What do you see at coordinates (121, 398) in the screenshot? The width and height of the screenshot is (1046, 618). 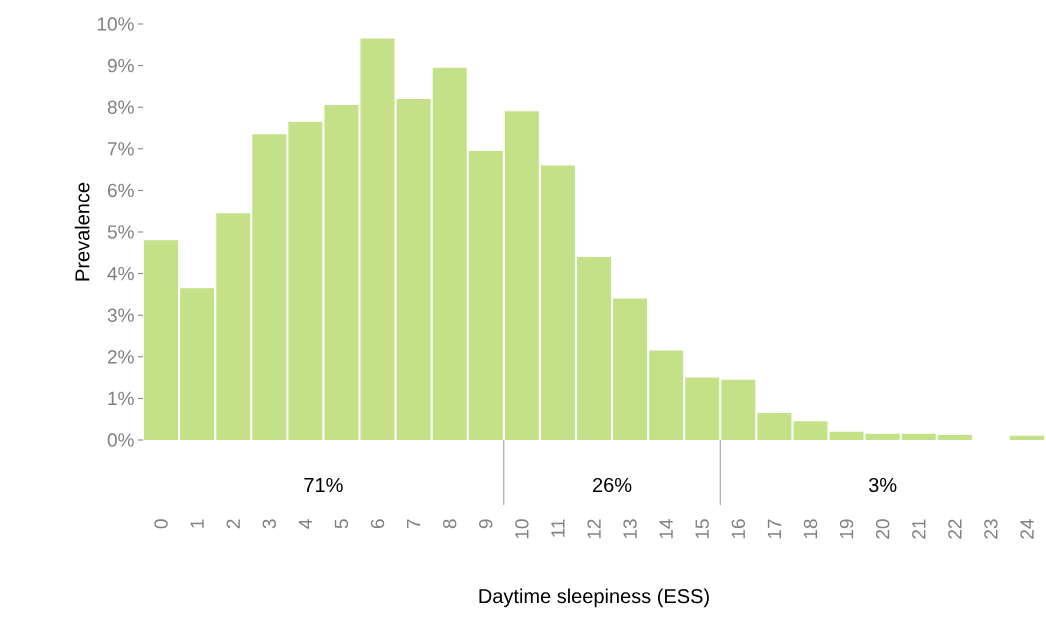 I see `y-tick-label: 1%` at bounding box center [121, 398].